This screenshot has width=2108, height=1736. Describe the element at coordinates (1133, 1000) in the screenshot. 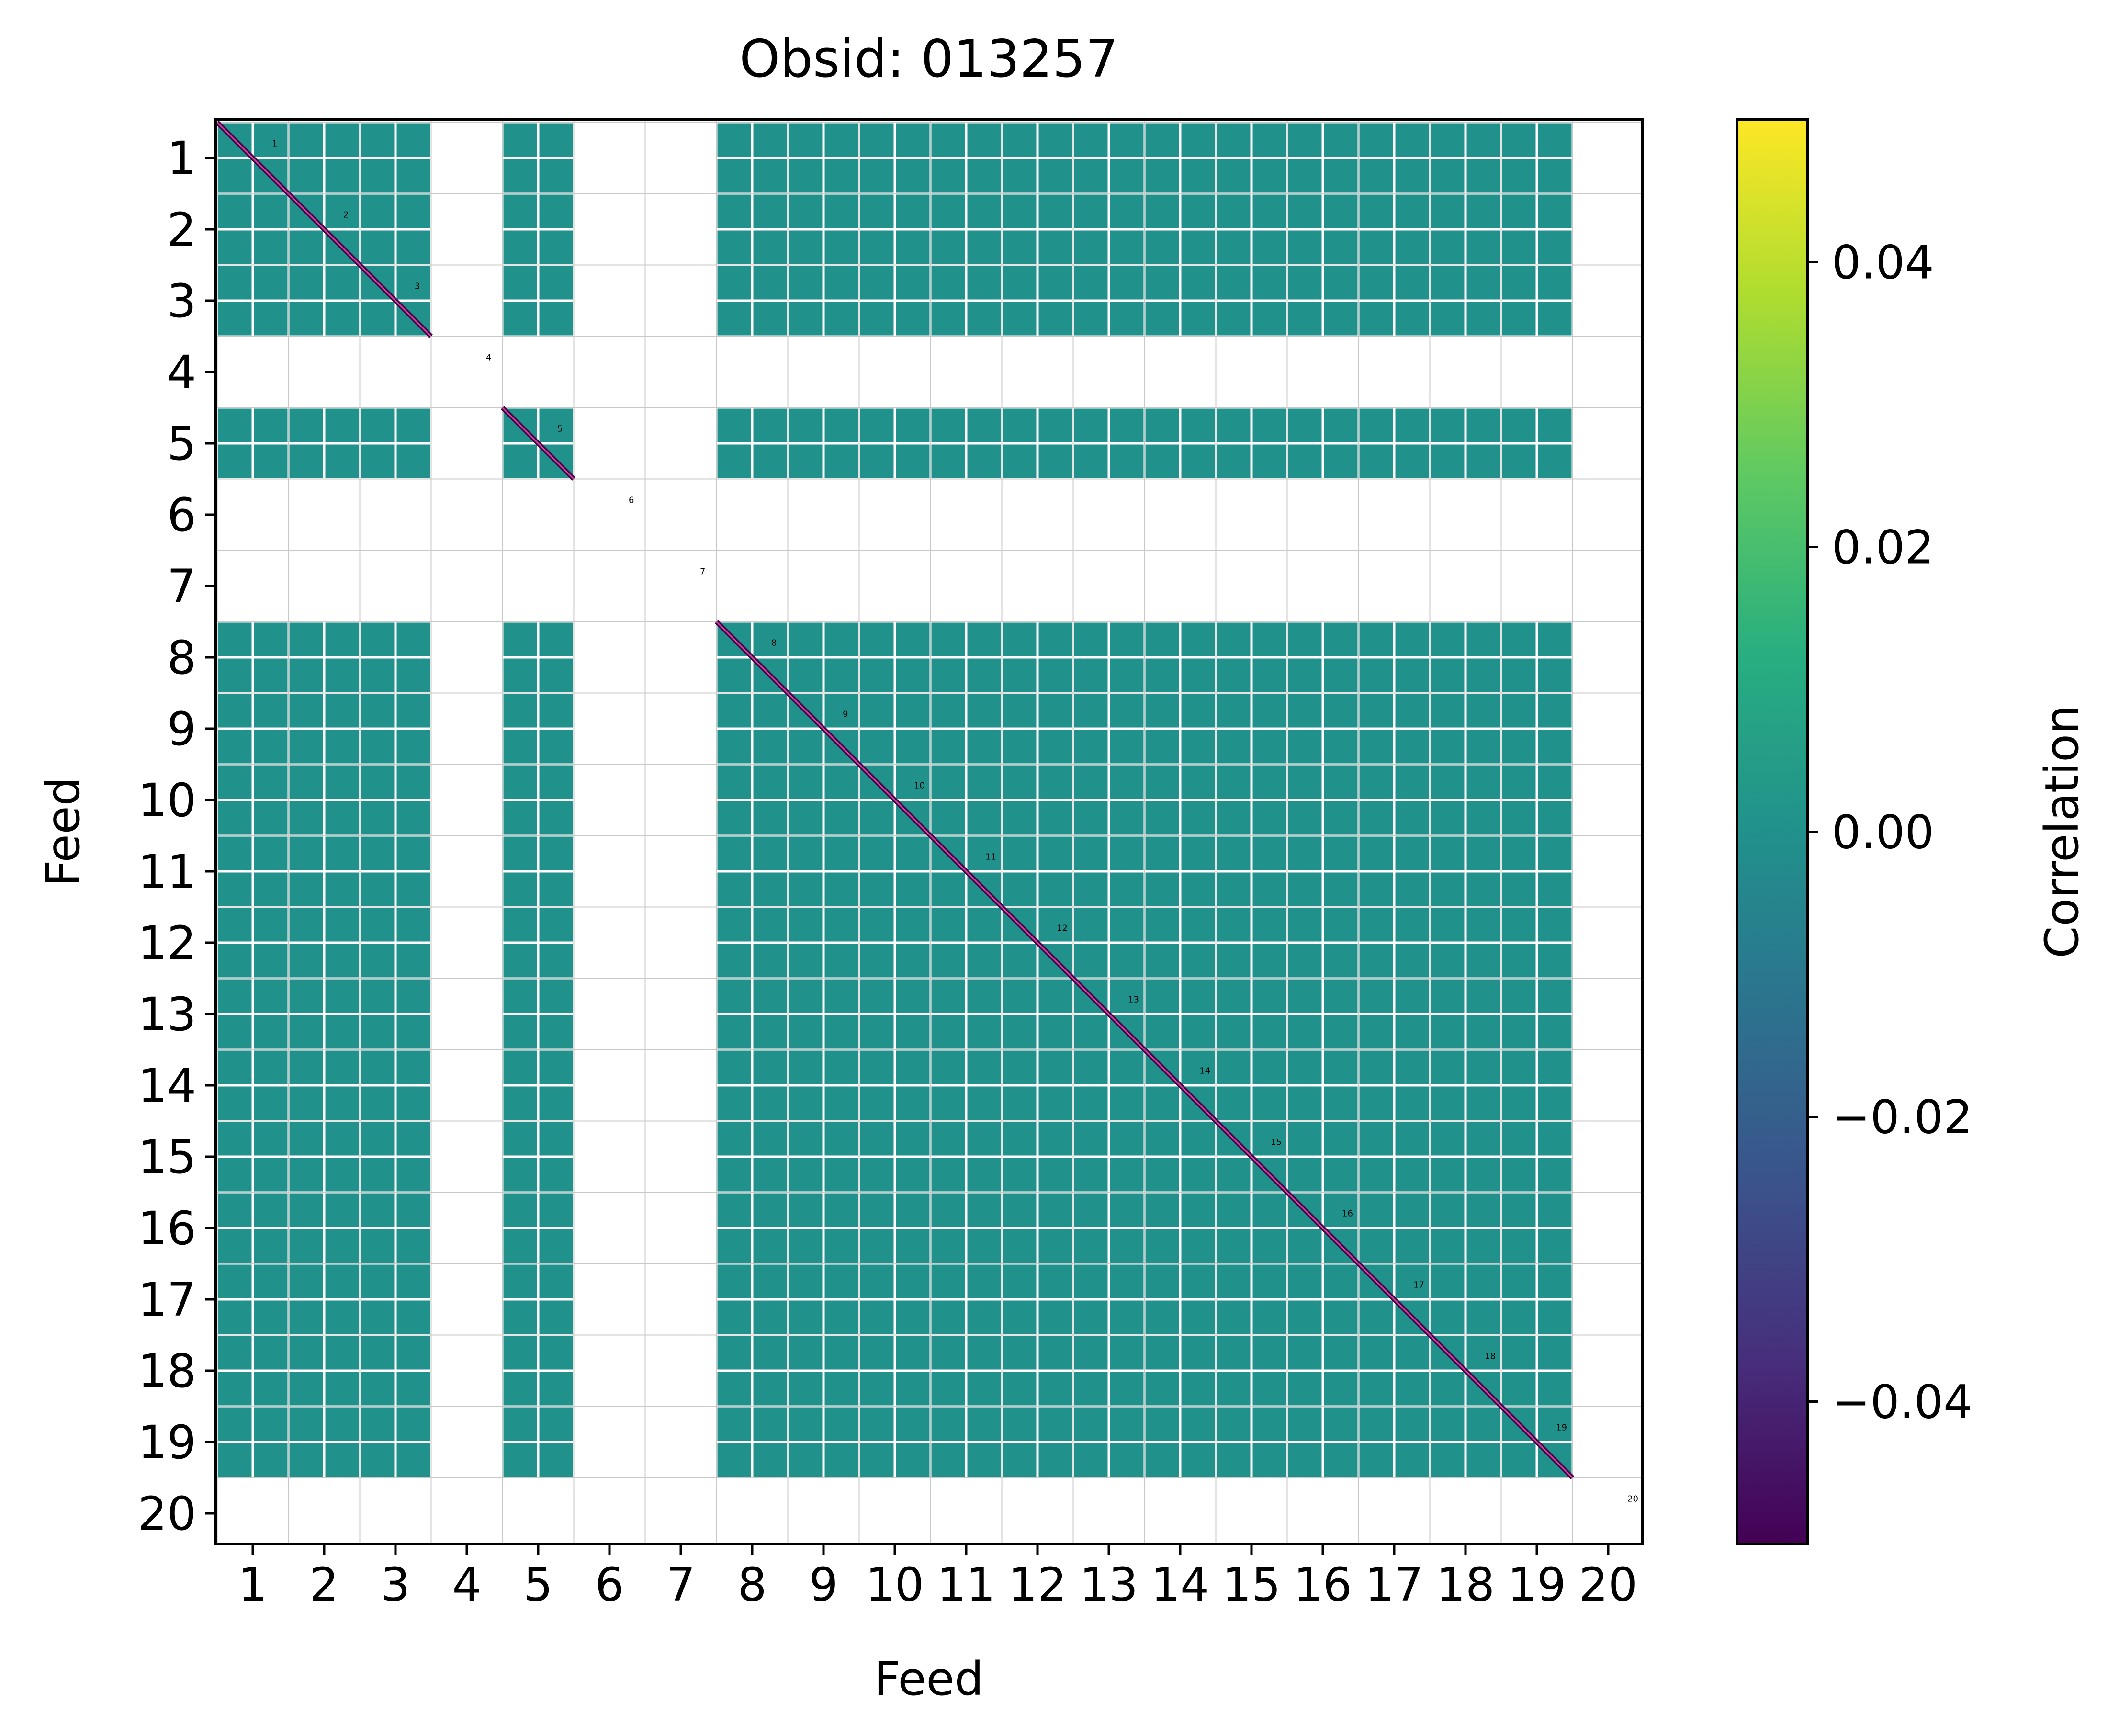

I see `diagonal-feed-label: 13` at that location.